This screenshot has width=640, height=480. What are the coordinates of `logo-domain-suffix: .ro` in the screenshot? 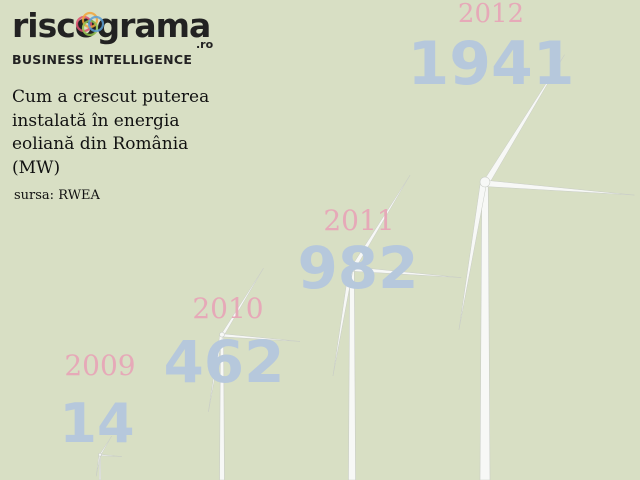 It's located at (205, 44).